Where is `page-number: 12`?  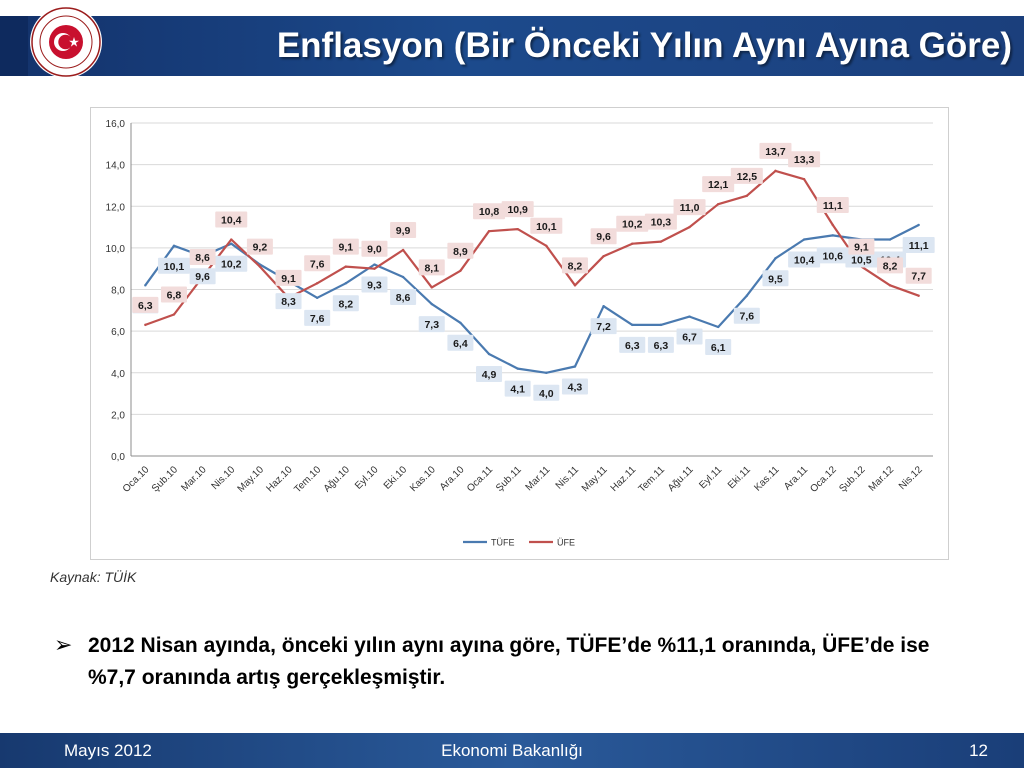
page-number: 12 is located at coordinates (978, 750).